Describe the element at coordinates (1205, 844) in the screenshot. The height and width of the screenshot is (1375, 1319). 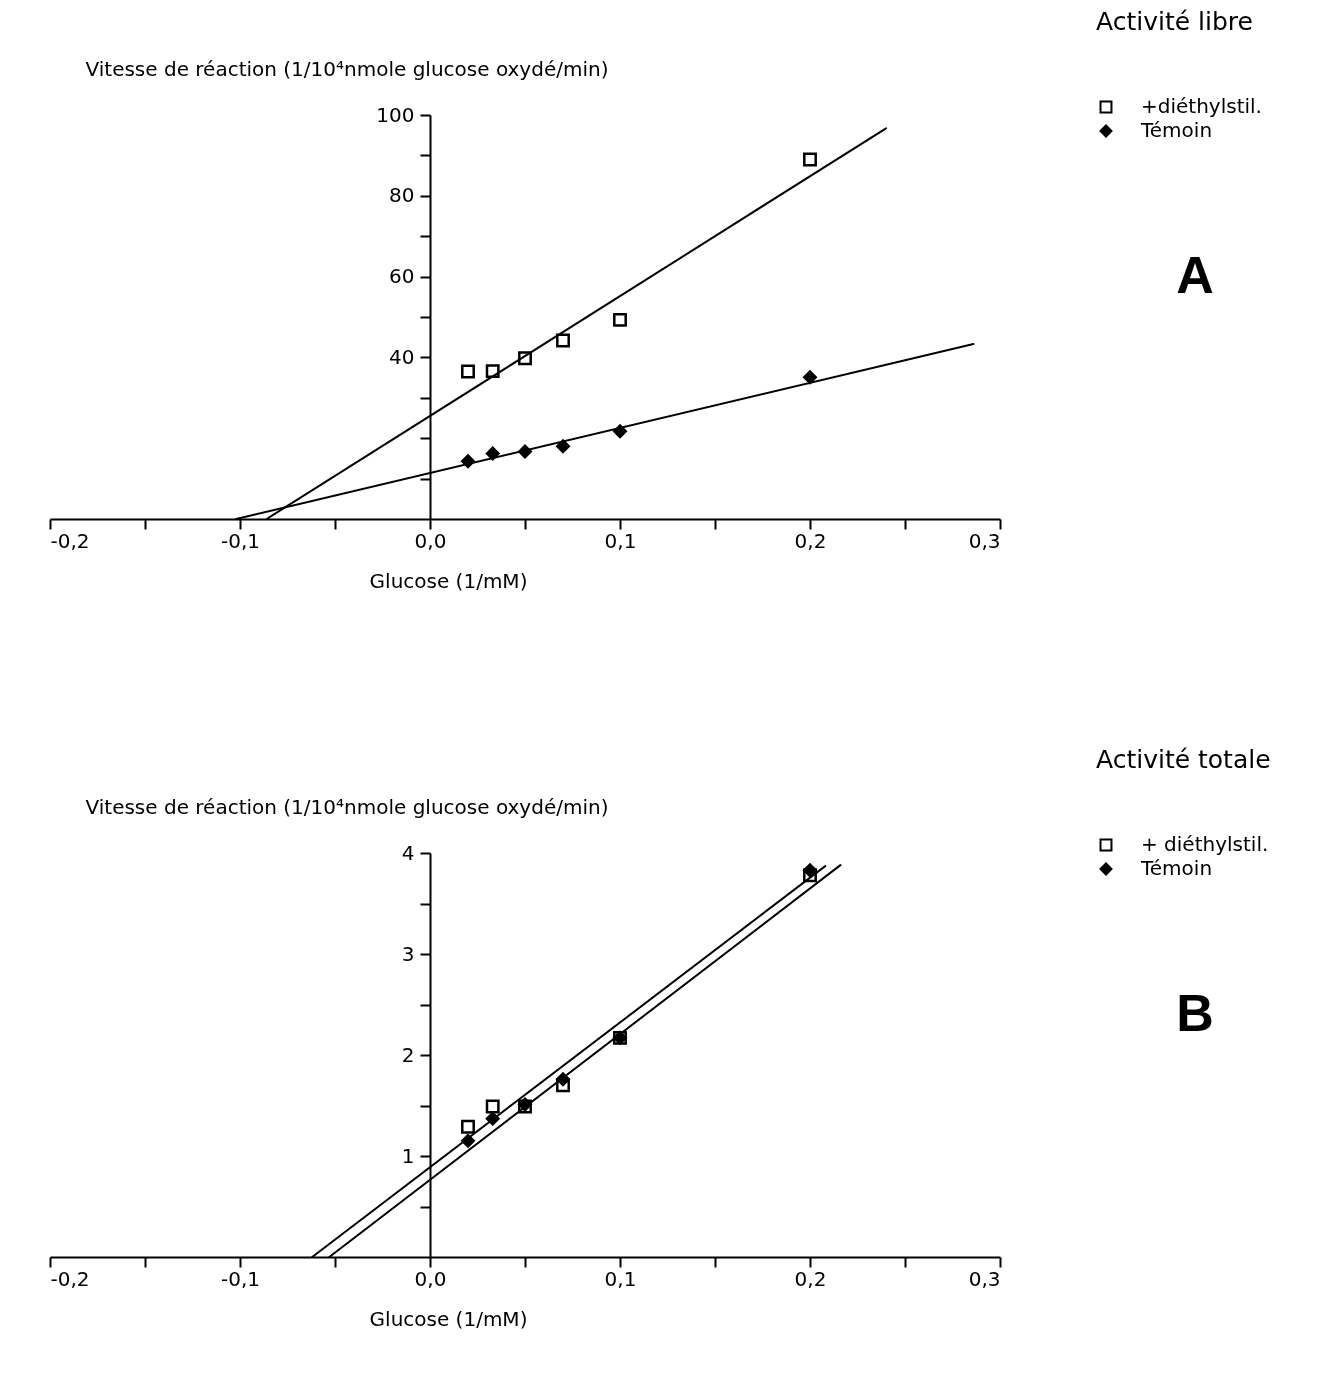
I see `legend-label: + diéthylstil.` at that location.